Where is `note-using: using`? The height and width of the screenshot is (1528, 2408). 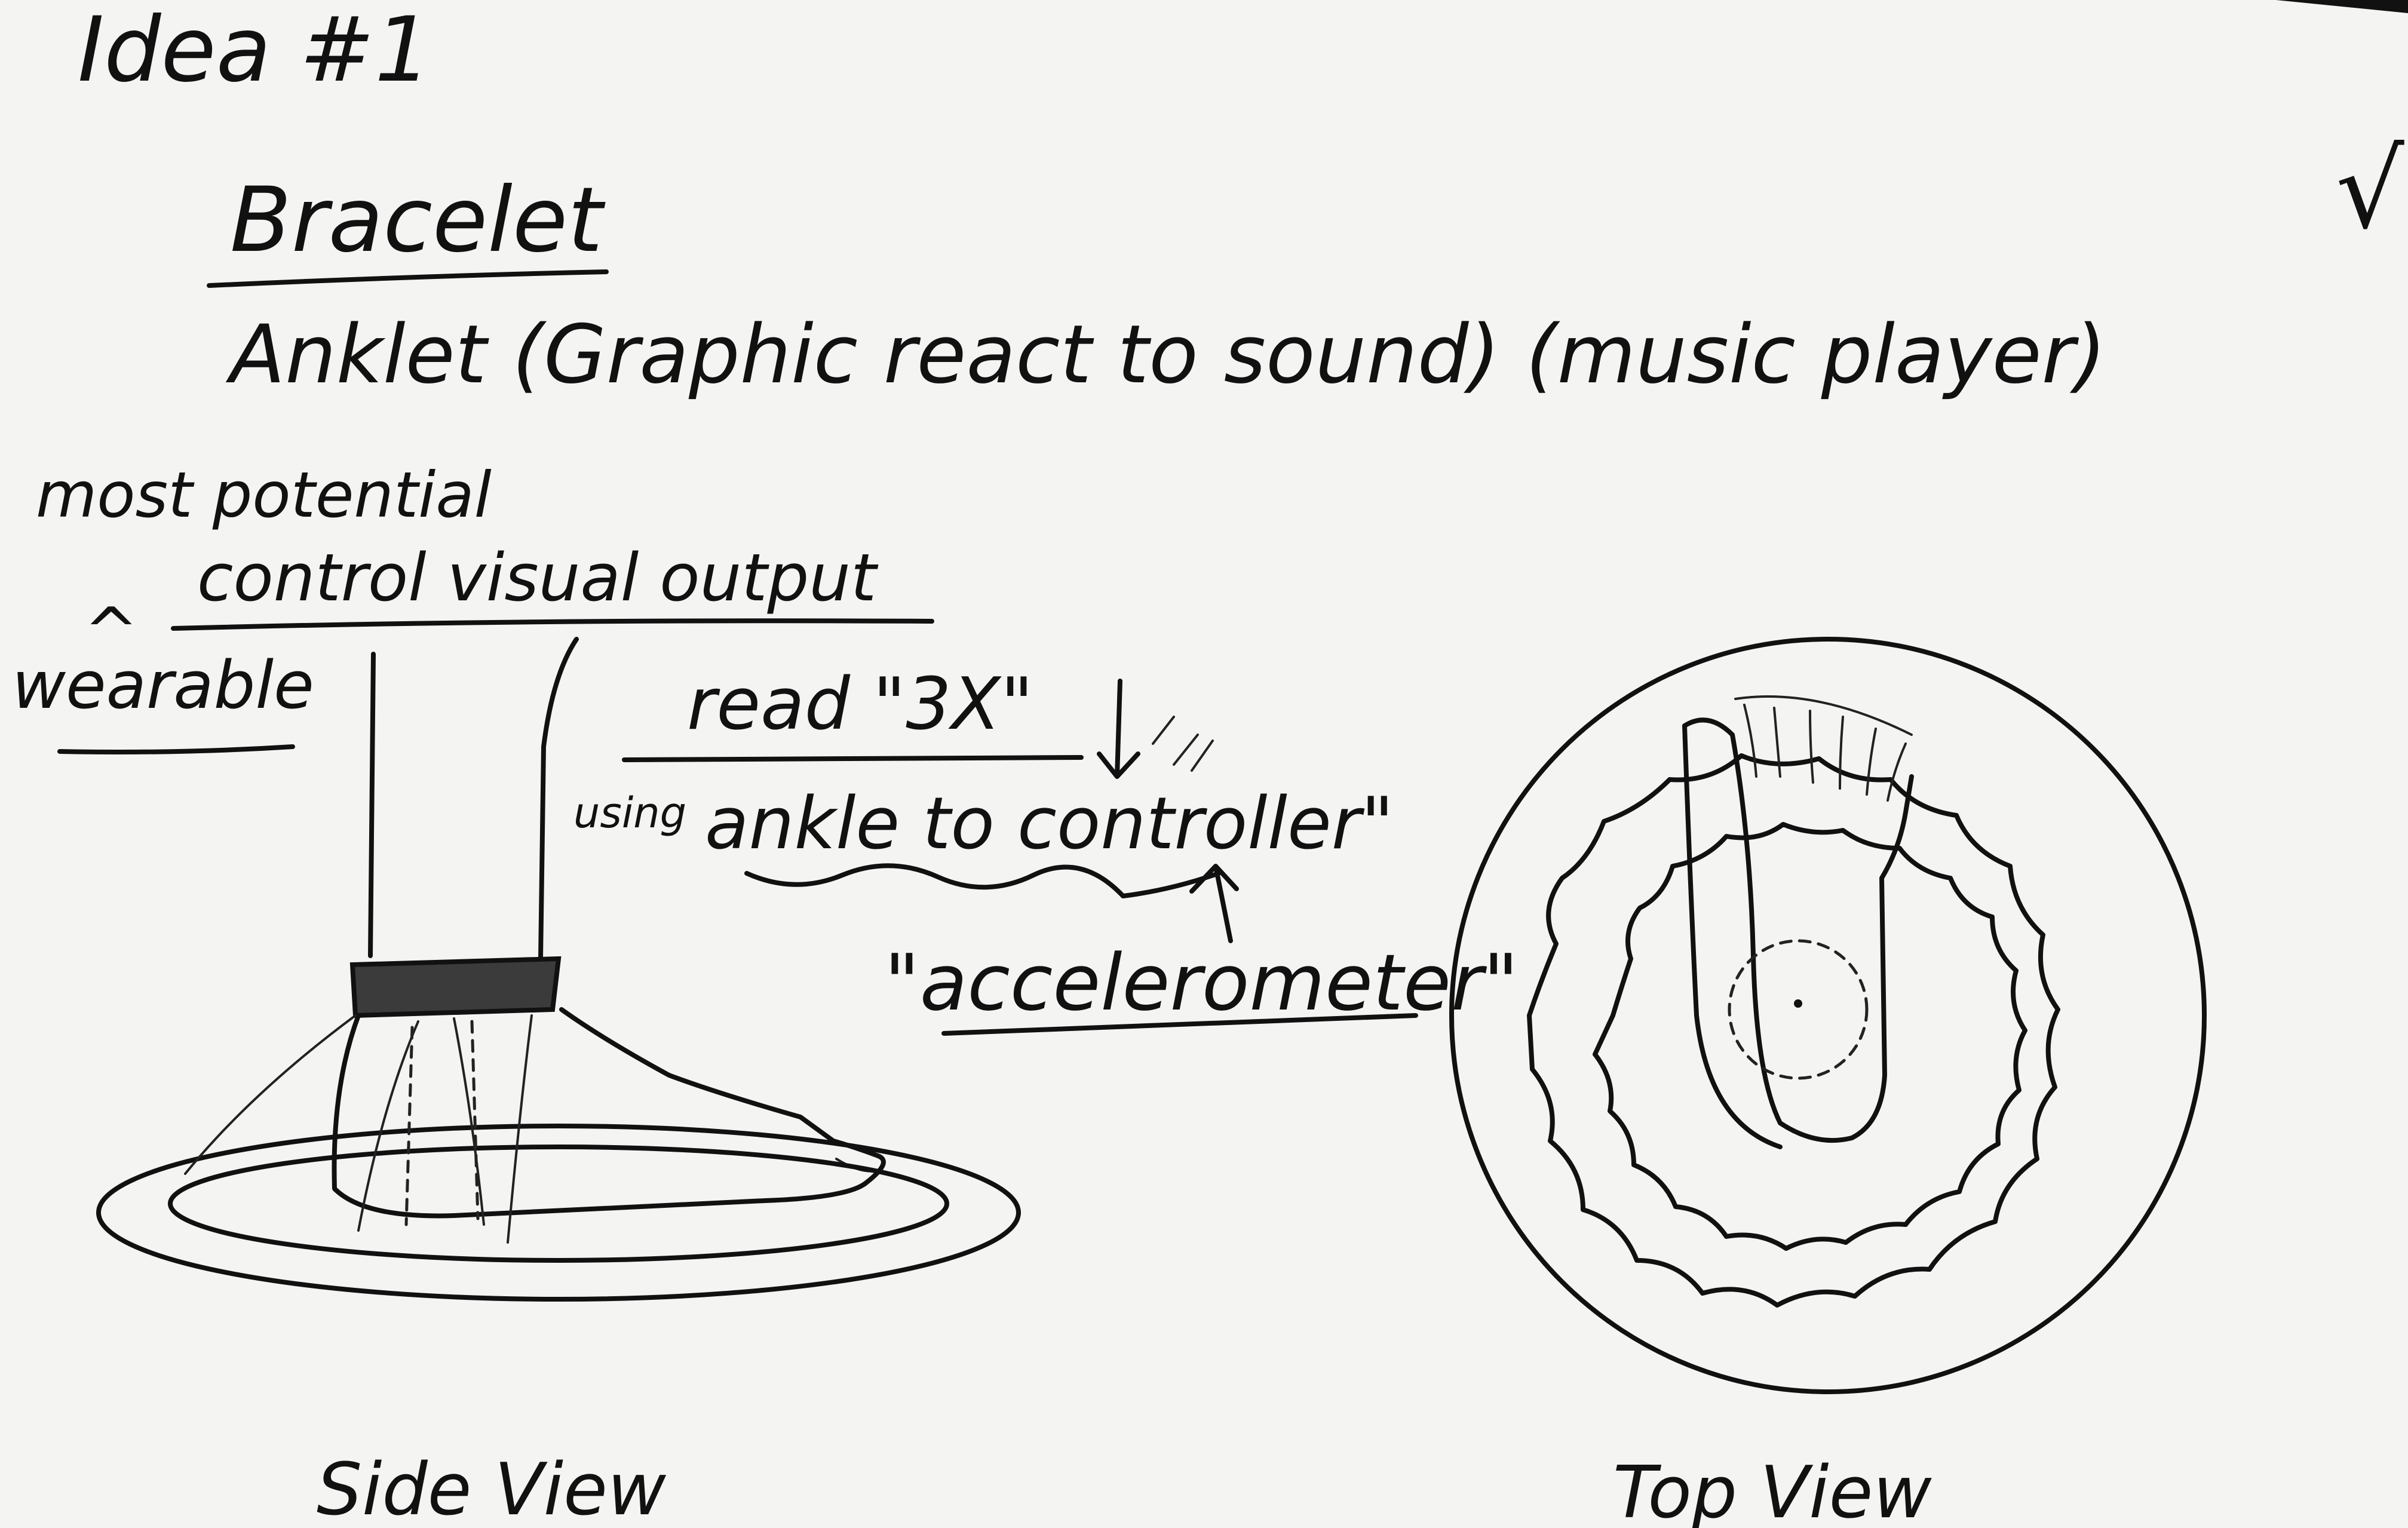 note-using: using is located at coordinates (629, 812).